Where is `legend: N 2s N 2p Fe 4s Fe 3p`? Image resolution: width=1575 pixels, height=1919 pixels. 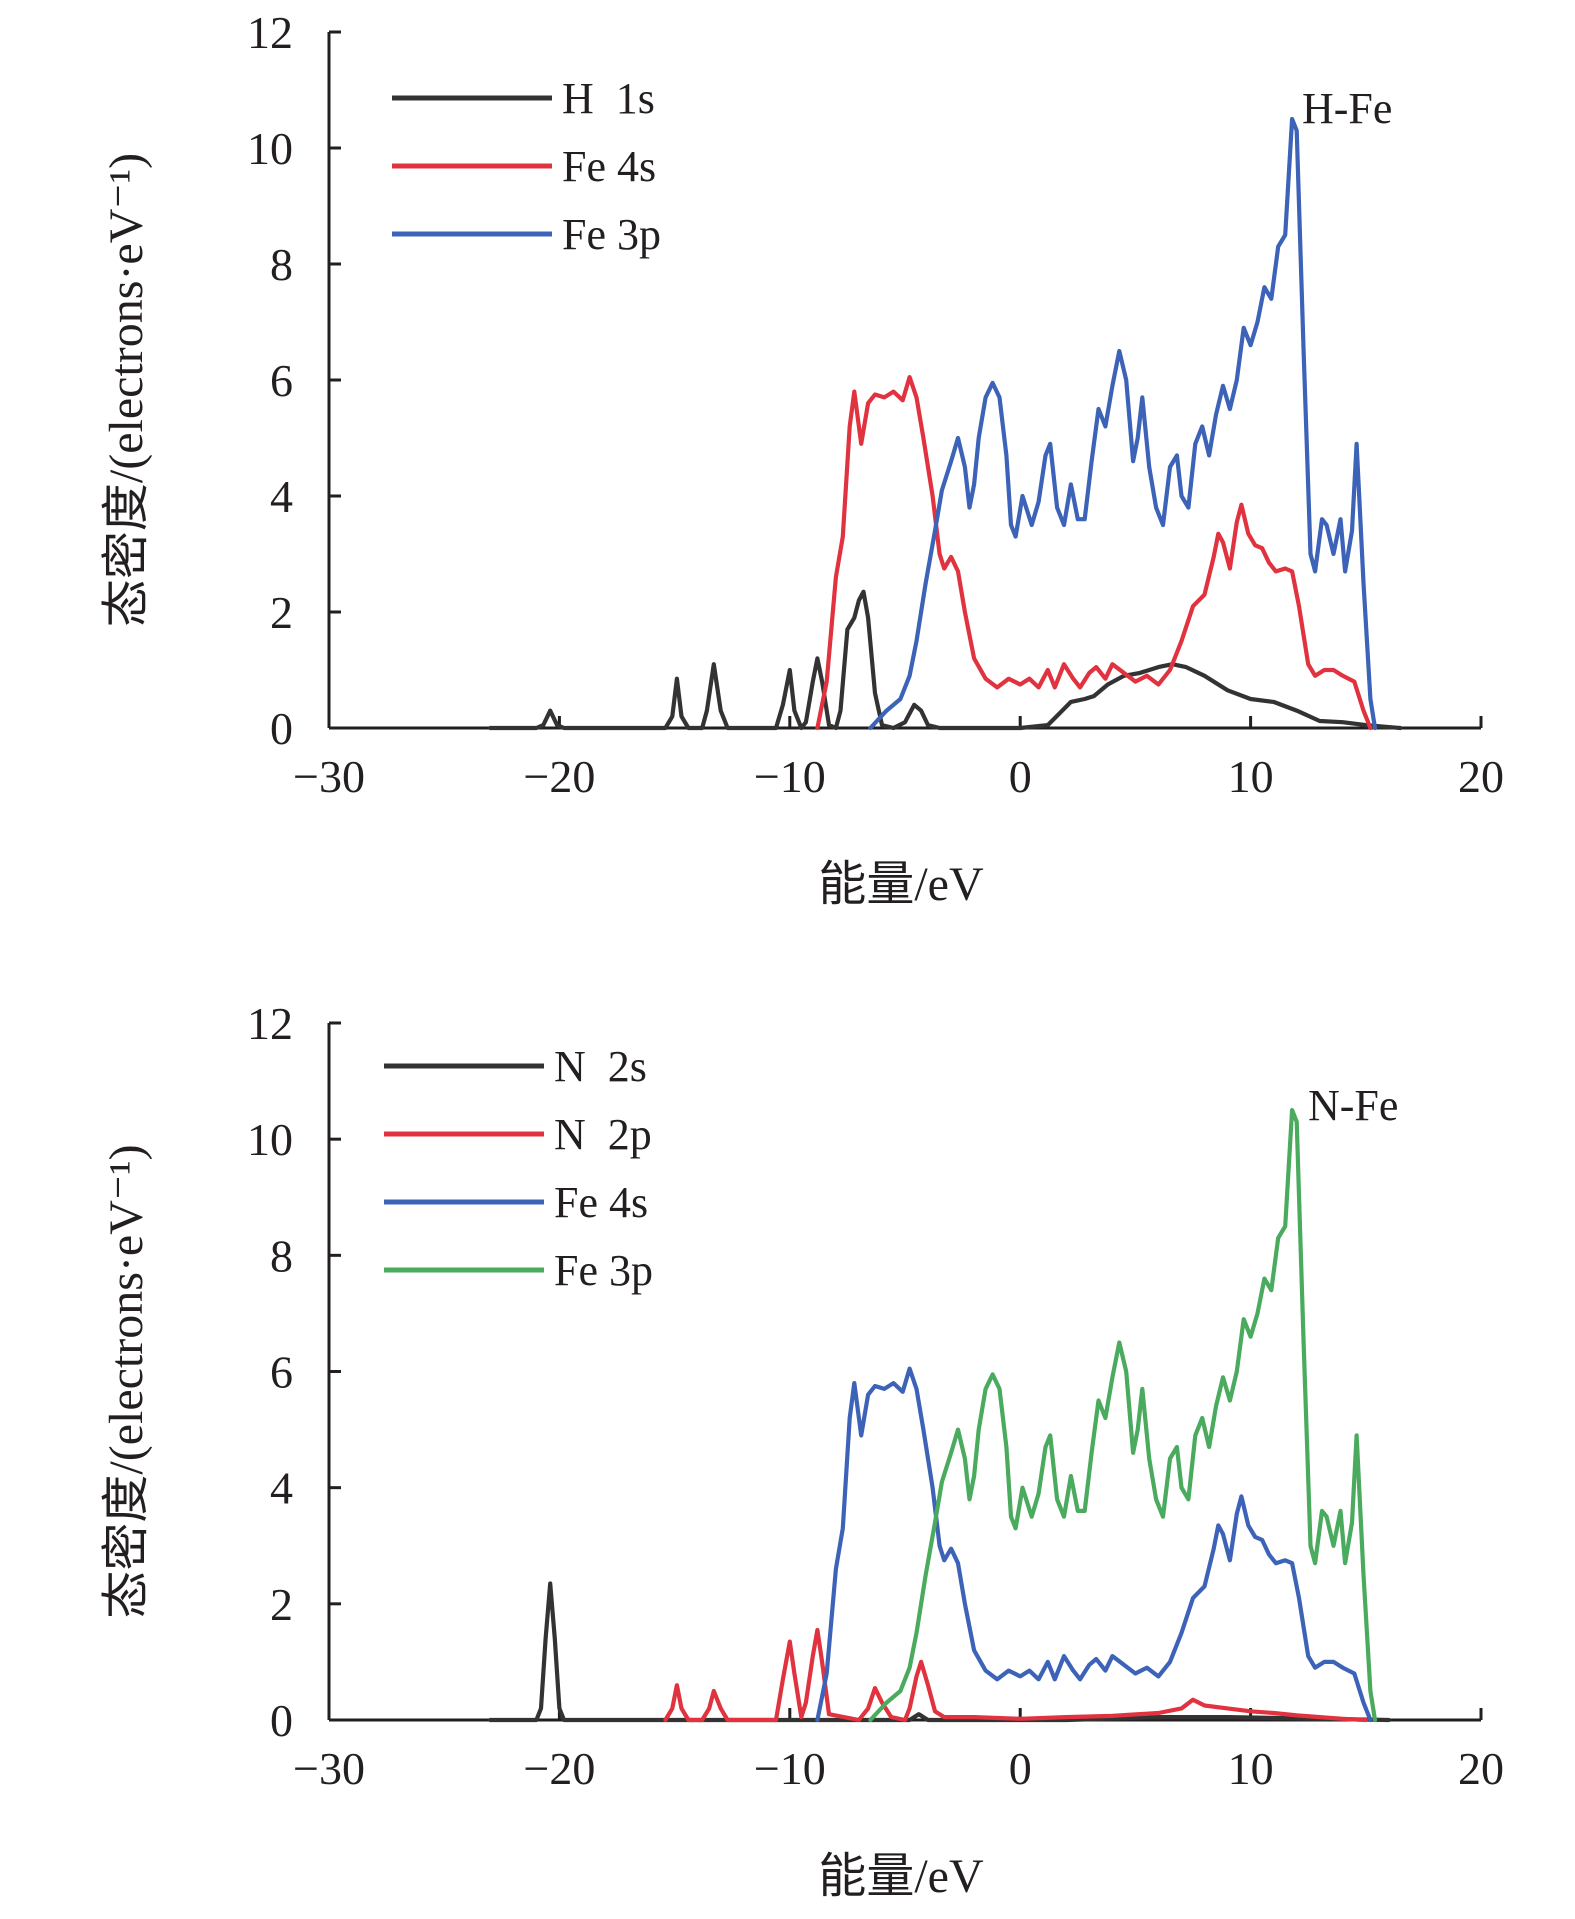
legend: N 2s N 2p Fe 4s Fe 3p is located at coordinates (518, 1168).